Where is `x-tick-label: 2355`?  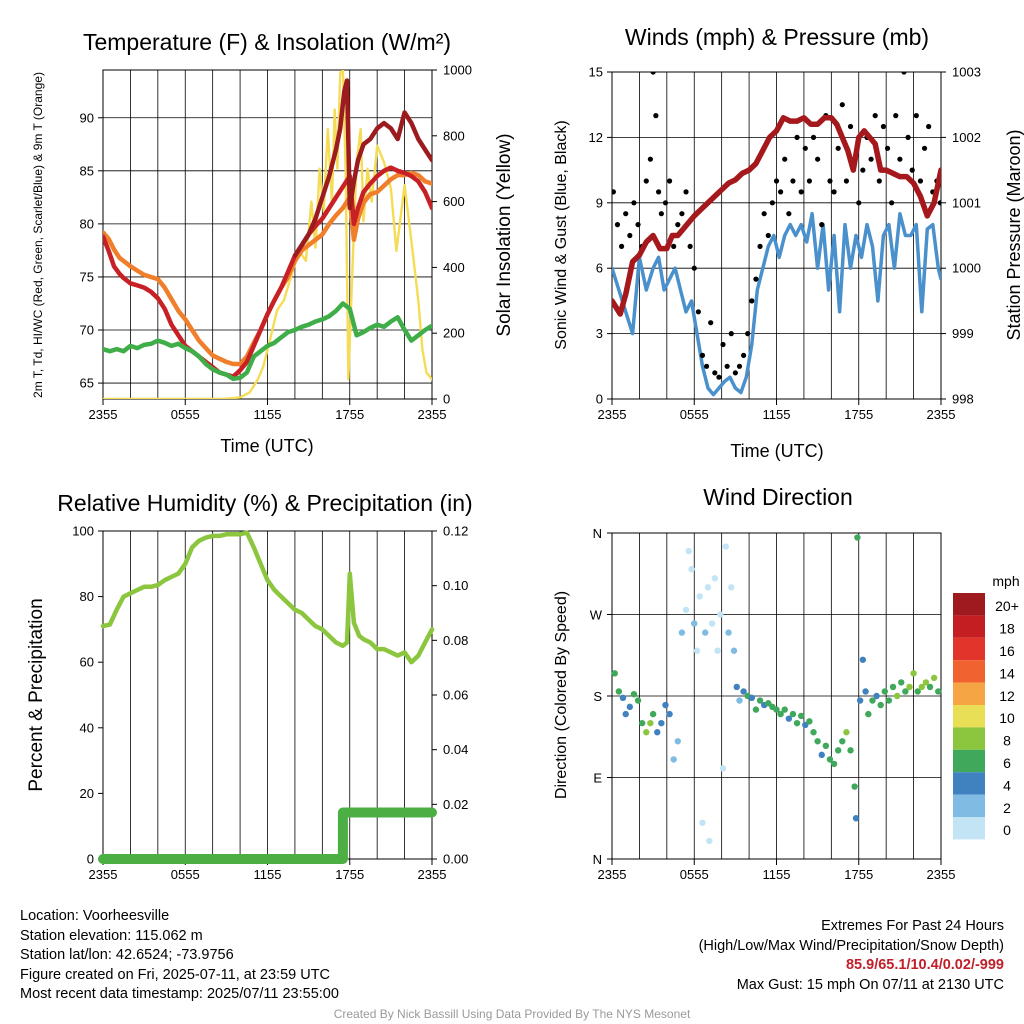 x-tick-label: 2355 is located at coordinates (941, 874).